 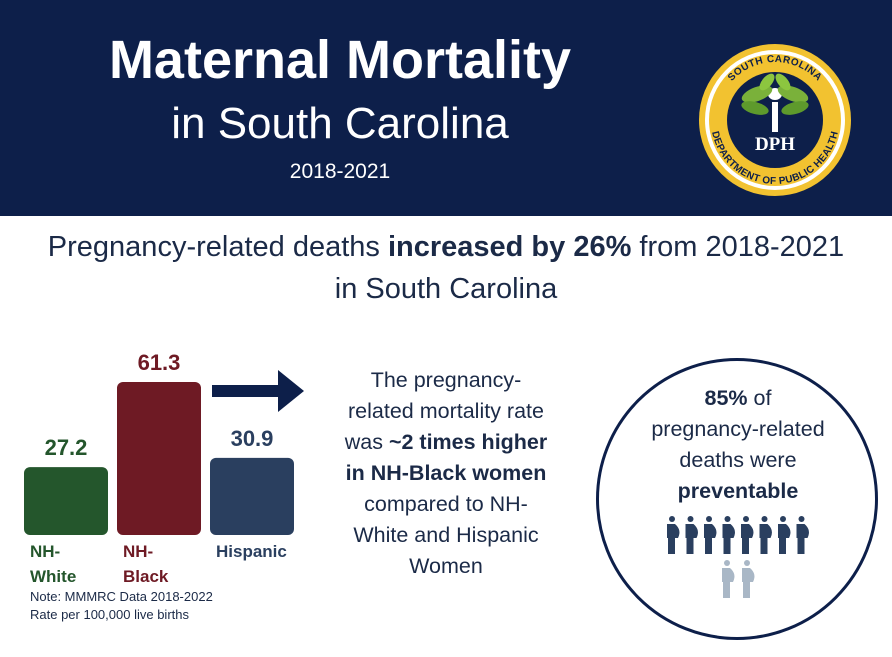 What do you see at coordinates (159, 458) in the screenshot?
I see `bar-nh-black` at bounding box center [159, 458].